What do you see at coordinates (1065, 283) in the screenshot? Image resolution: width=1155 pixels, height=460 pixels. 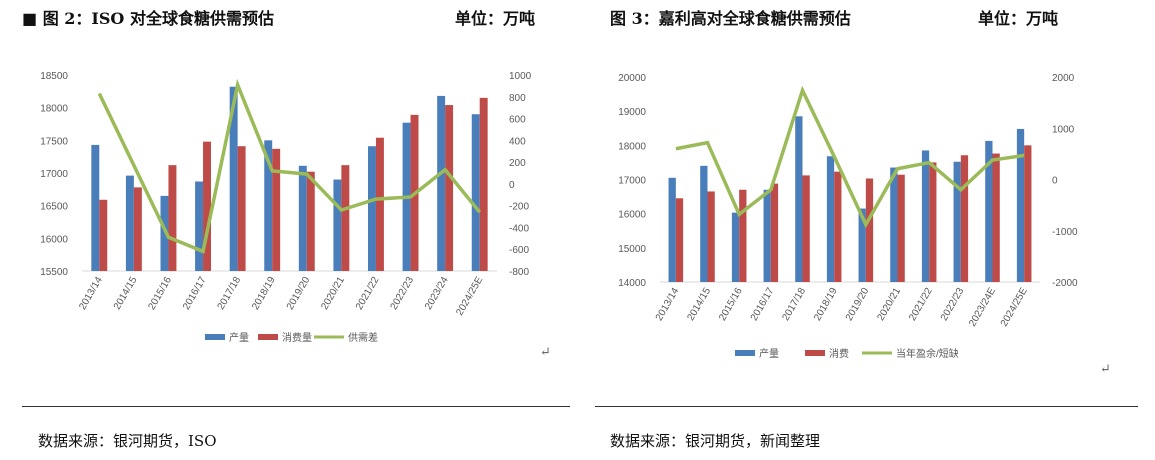 I see `y2-tick-label: -2000` at bounding box center [1065, 283].